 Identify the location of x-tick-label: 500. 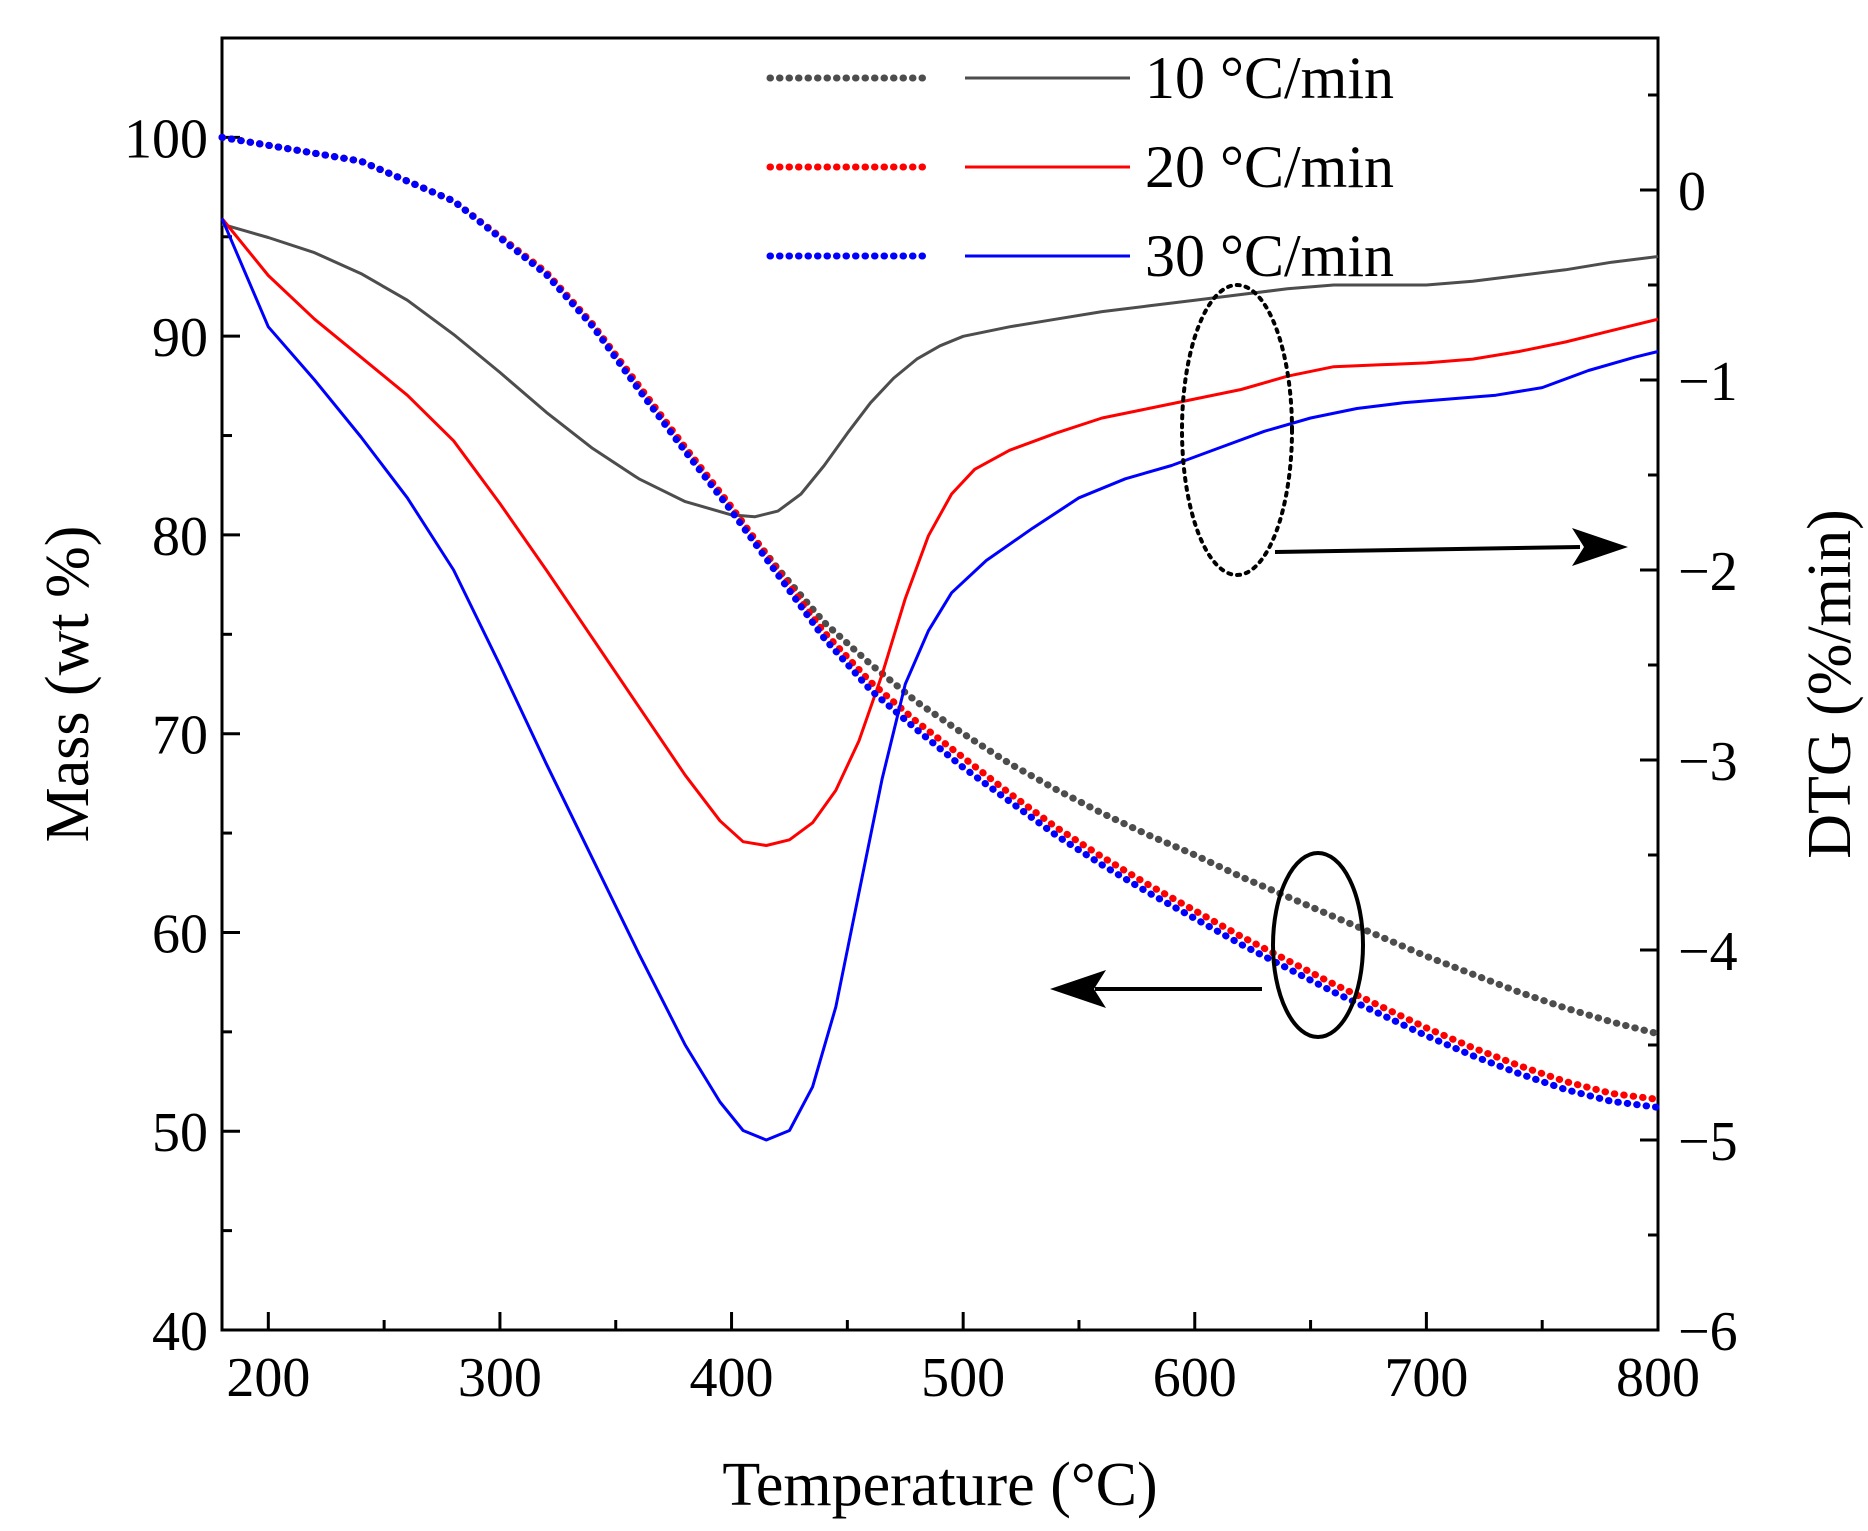
(963, 1378).